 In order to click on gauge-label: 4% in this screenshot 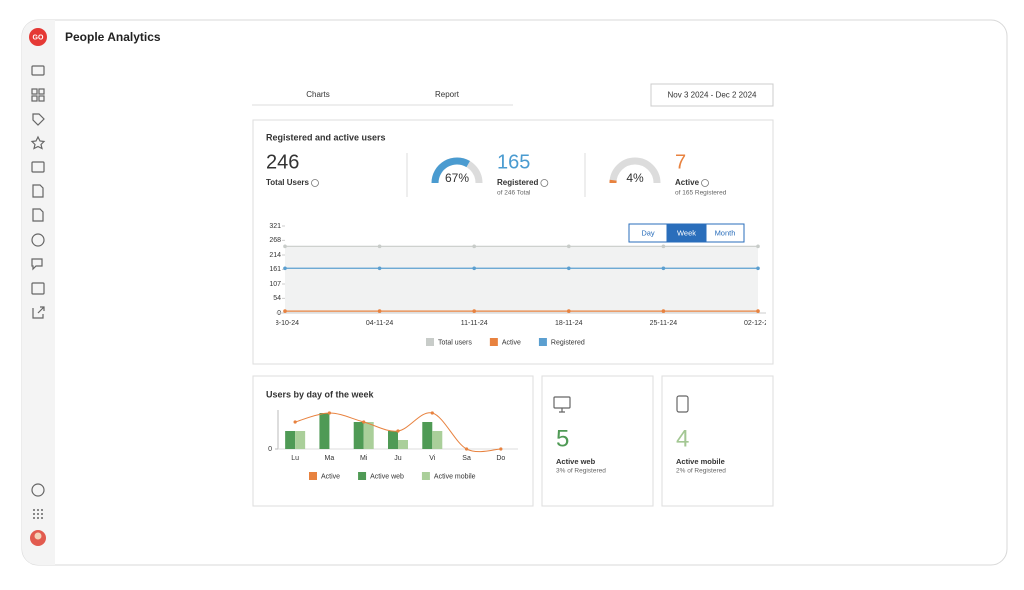, I will do `click(635, 178)`.